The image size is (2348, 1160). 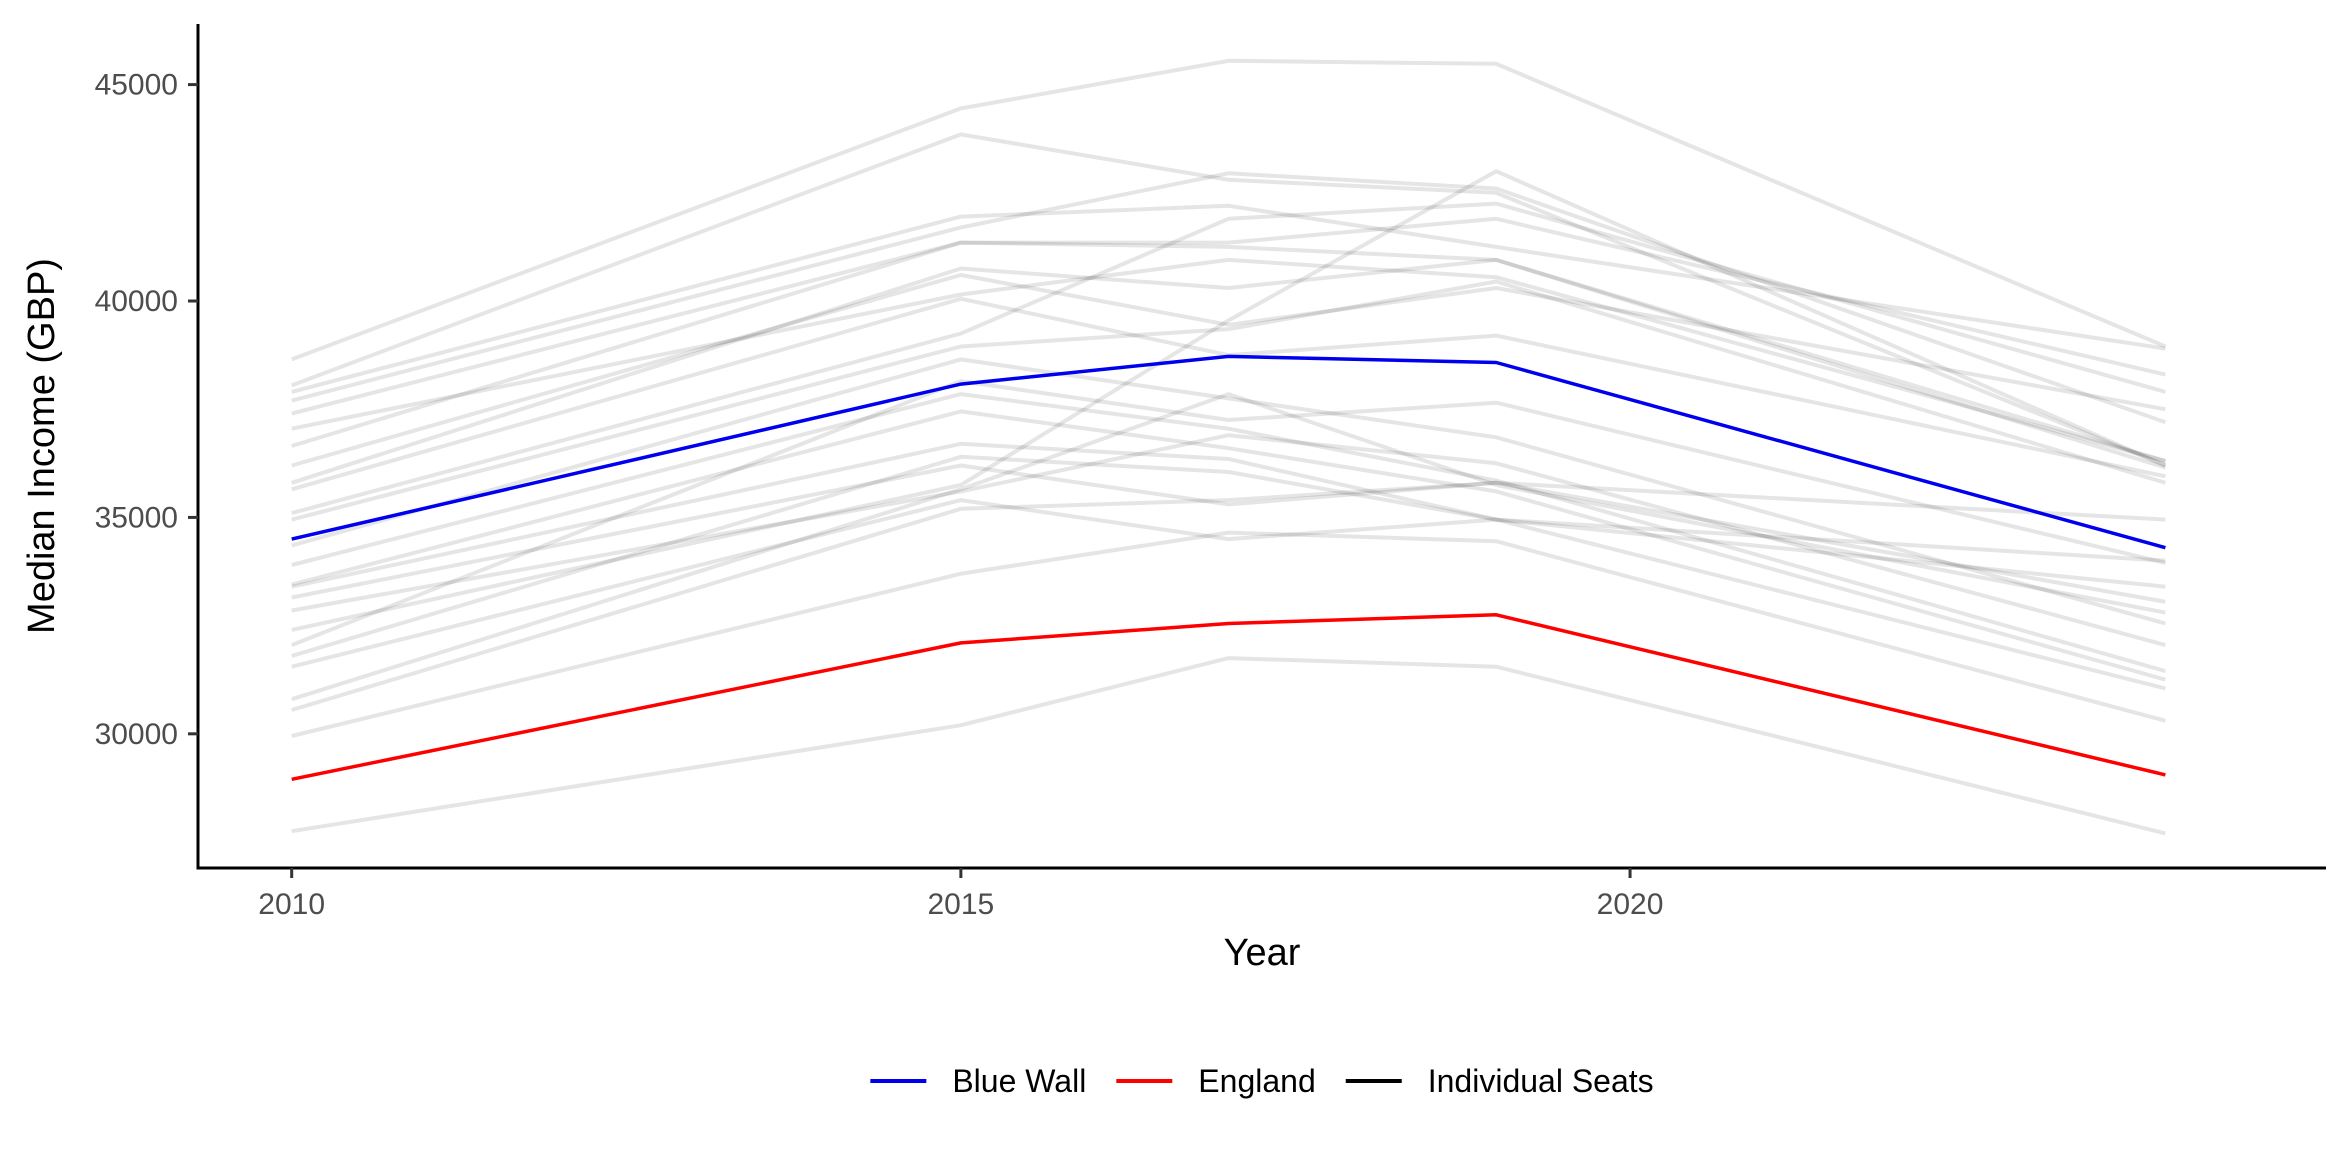 I want to click on y-tick-label: 40000, so click(x=136, y=301).